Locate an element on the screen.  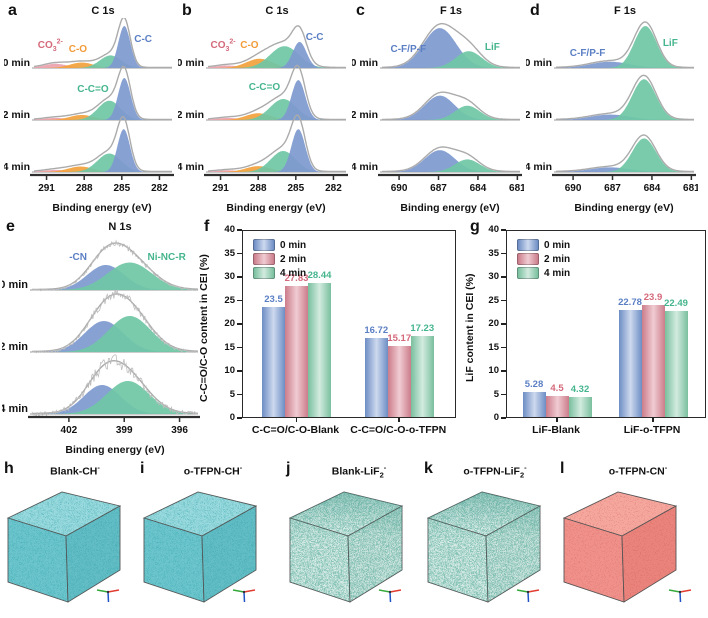
category-label: C-C=O/C-O-o-TFPN is located at coordinates (398, 430).